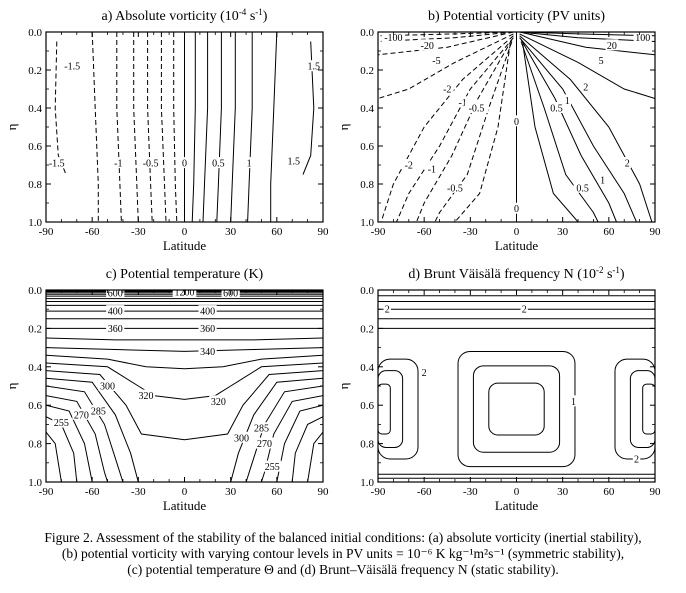 This screenshot has height=593, width=686. I want to click on contour-label: 1, so click(567, 101).